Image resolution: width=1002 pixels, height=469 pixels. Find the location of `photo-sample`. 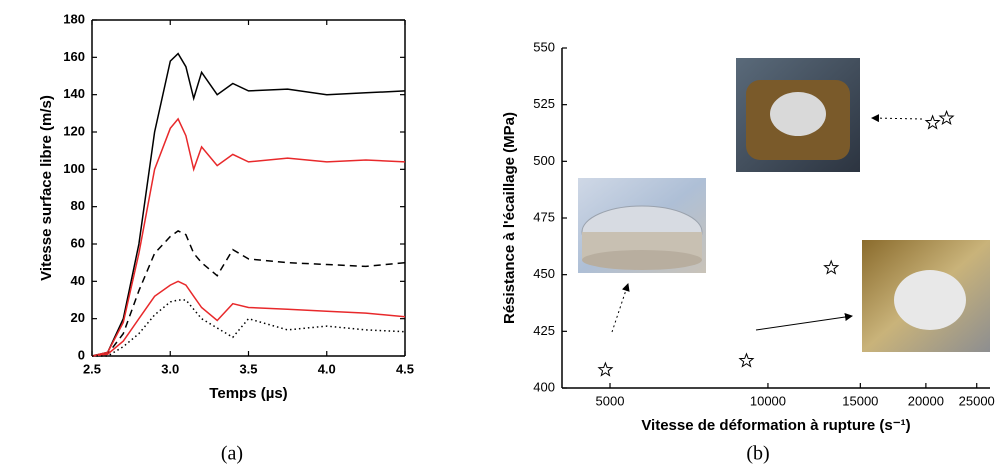

photo-sample is located at coordinates (642, 225).